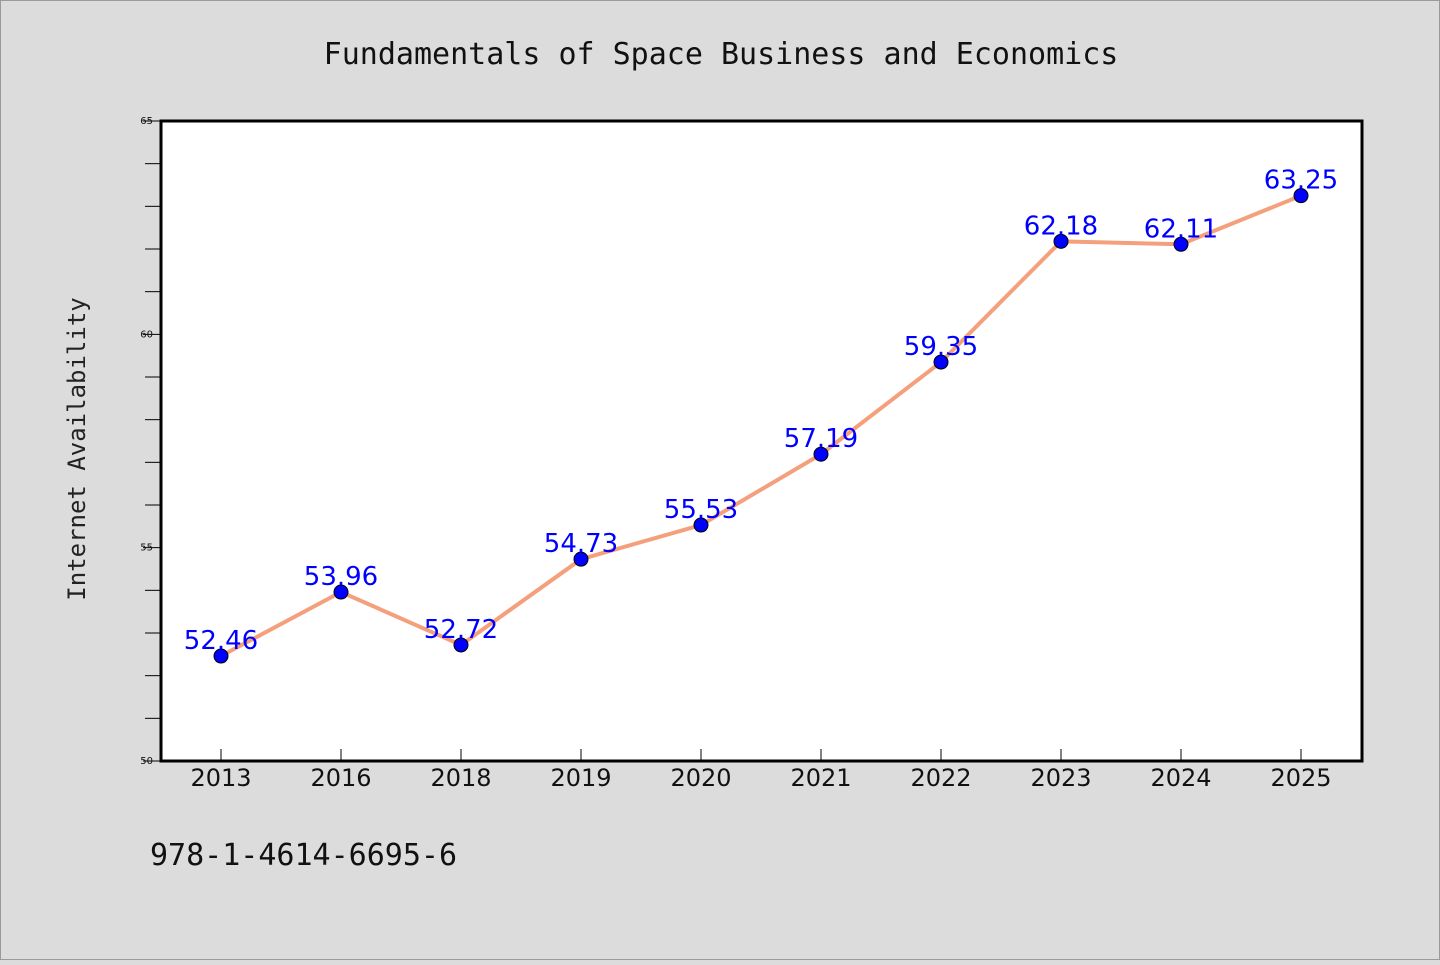  Describe the element at coordinates (340, 778) in the screenshot. I see `x-tick-label: 2016` at that location.